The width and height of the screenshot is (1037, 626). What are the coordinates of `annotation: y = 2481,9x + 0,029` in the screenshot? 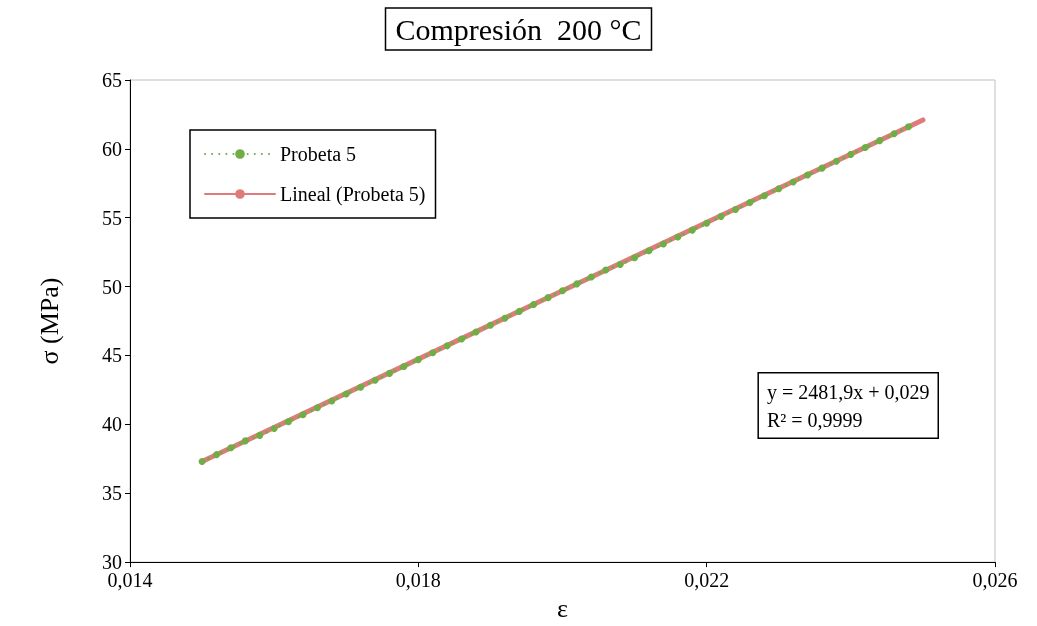 It's located at (848, 392).